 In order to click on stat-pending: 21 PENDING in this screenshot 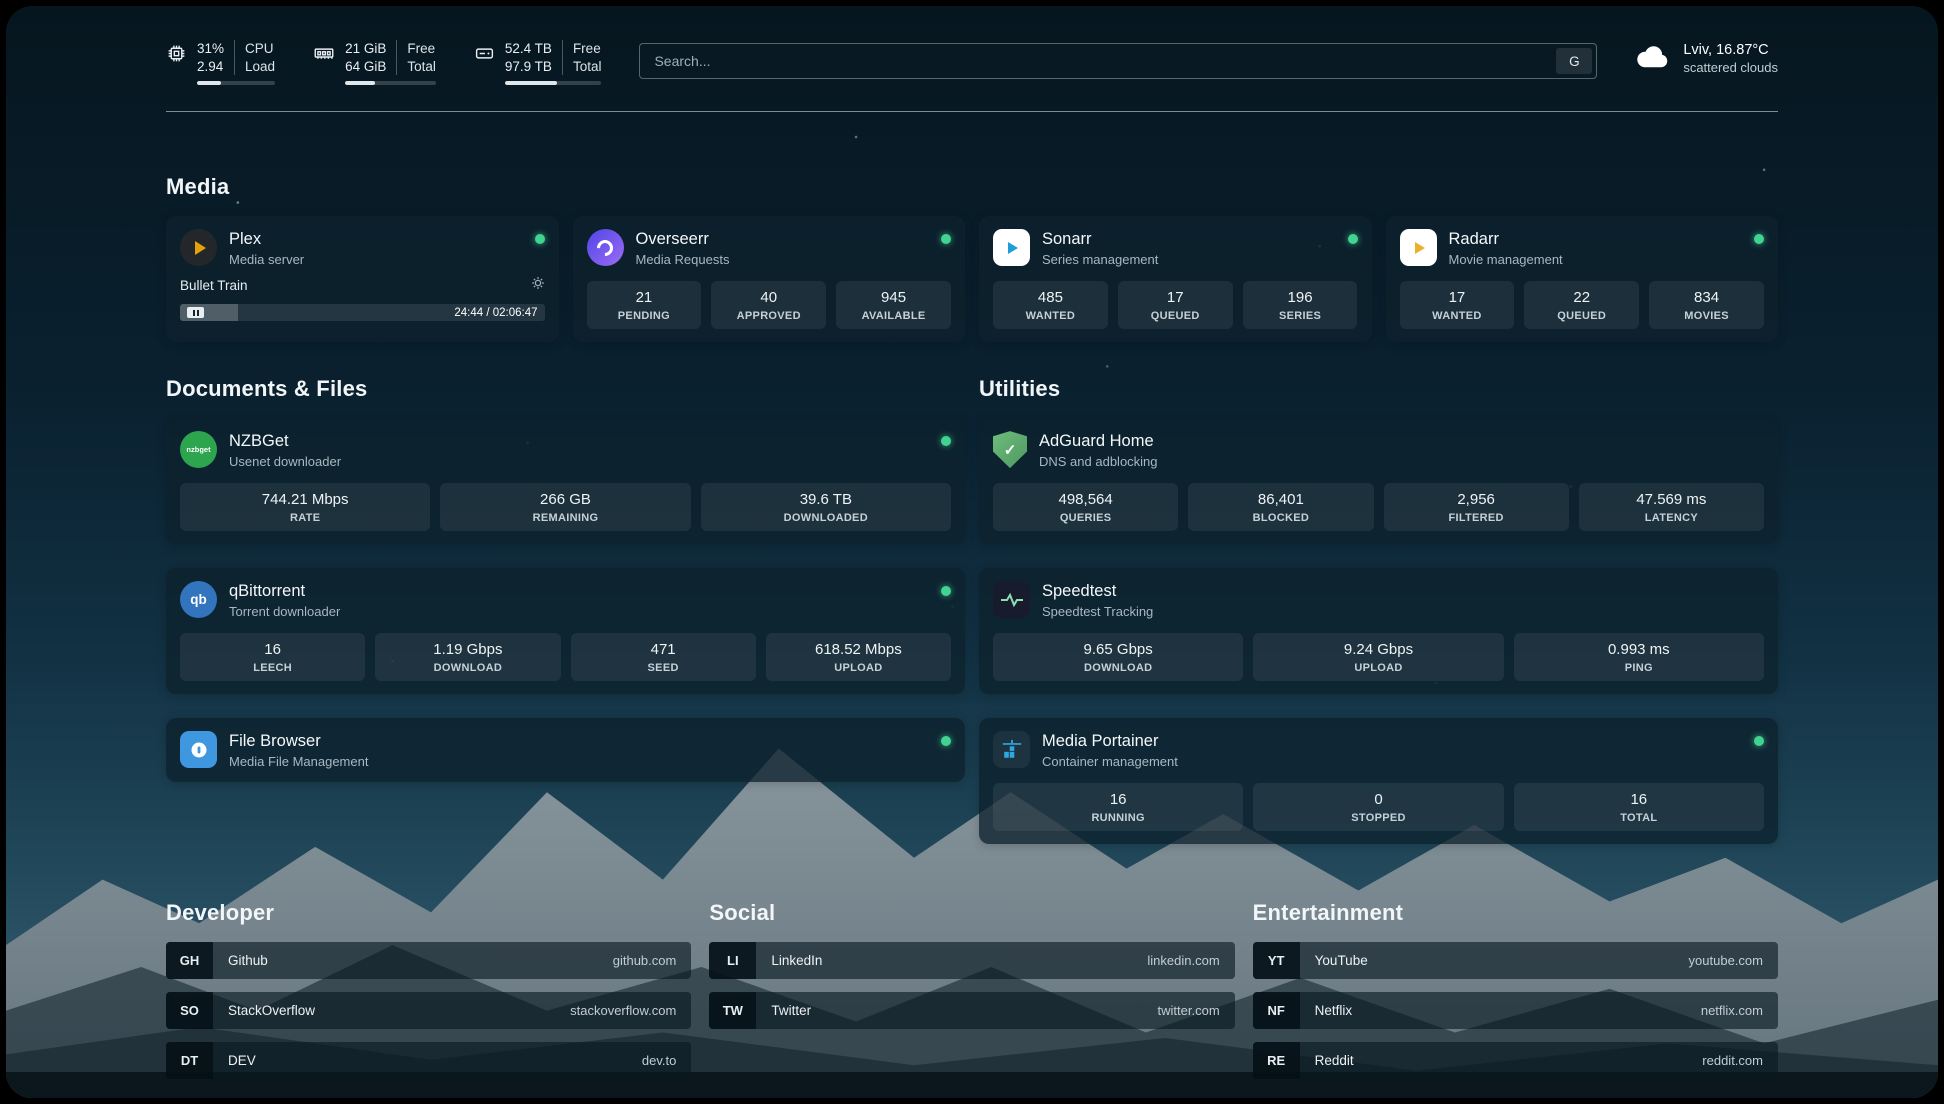, I will do `click(644, 305)`.